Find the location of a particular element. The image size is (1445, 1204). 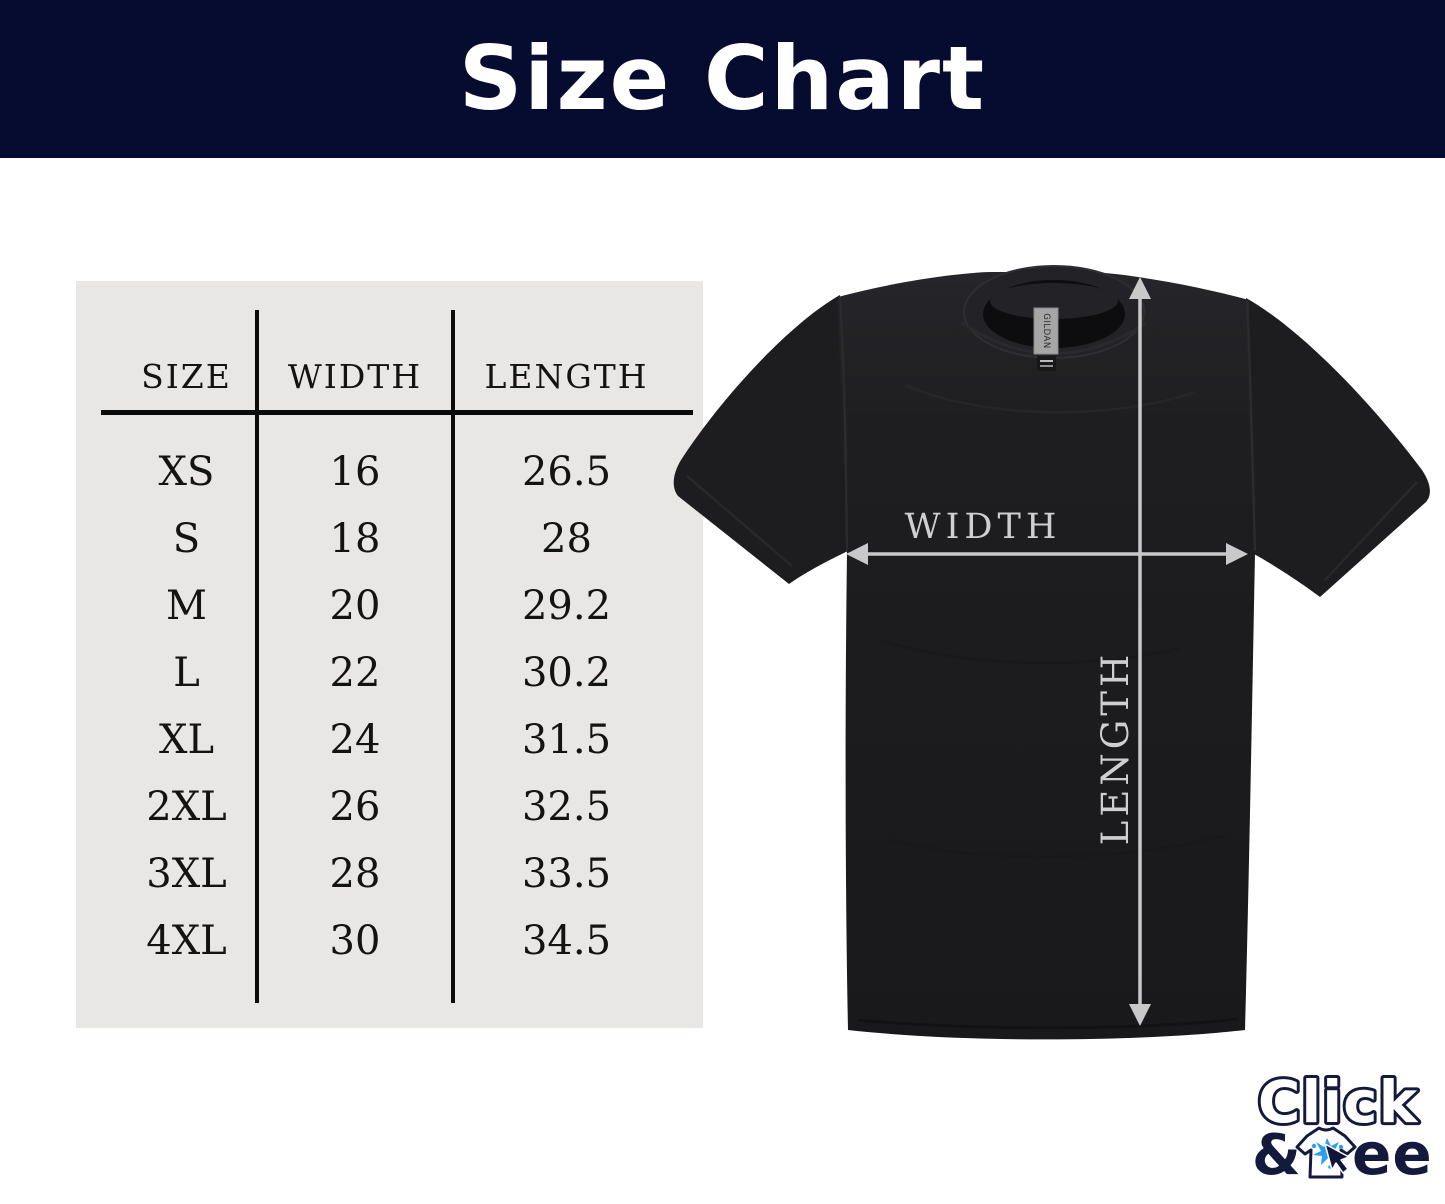

table-header-row: SIZE WIDTH LENGTH is located at coordinates (389, 376).